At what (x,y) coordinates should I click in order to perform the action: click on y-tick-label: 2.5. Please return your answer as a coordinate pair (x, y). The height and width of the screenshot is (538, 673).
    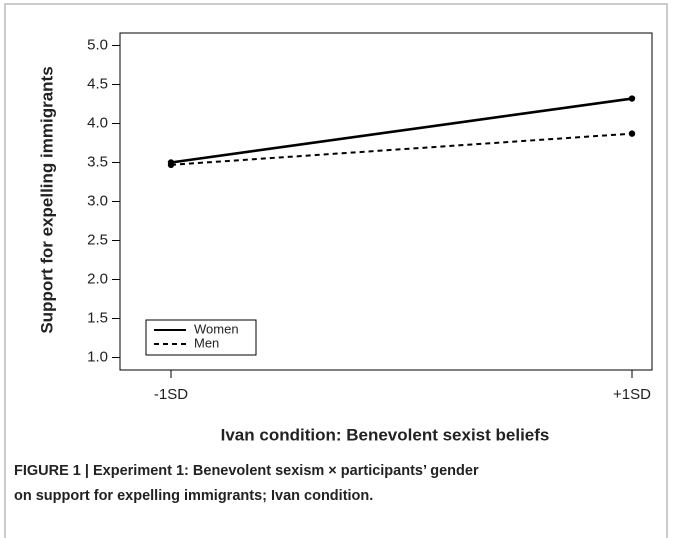
    Looking at the image, I should click on (97, 239).